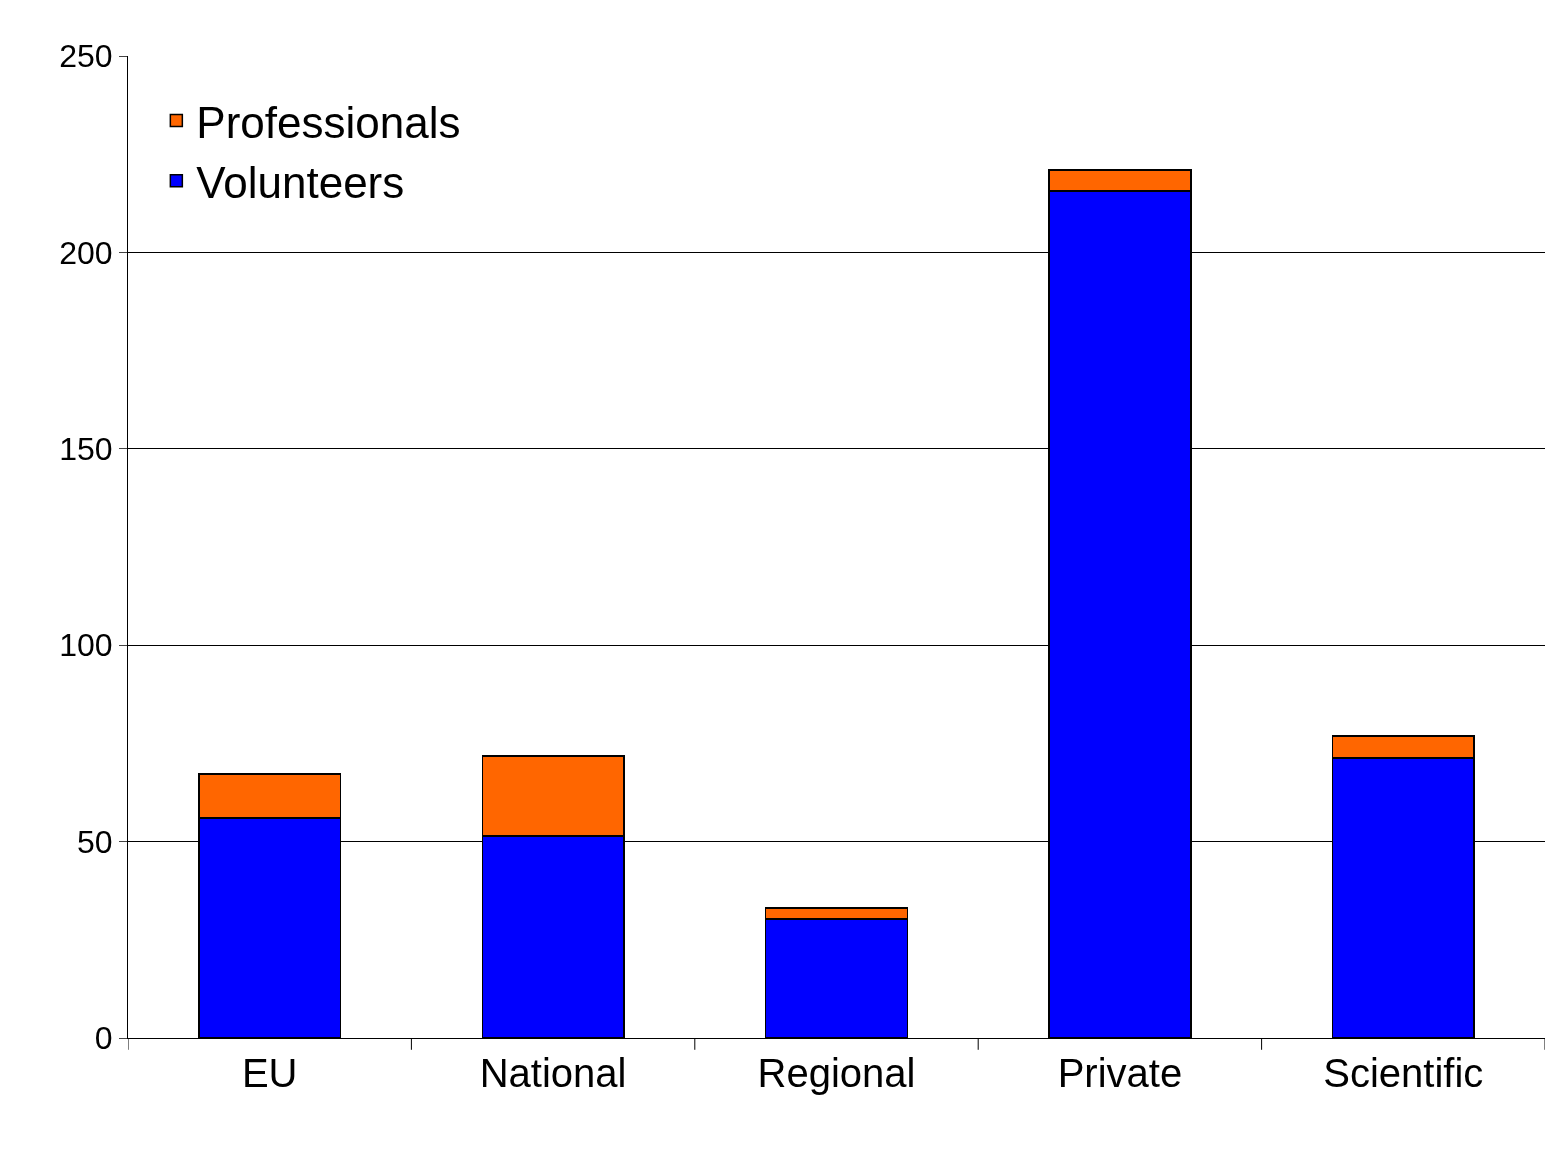 This screenshot has width=1547, height=1153. What do you see at coordinates (86, 56) in the screenshot?
I see `y-tick-label: 250` at bounding box center [86, 56].